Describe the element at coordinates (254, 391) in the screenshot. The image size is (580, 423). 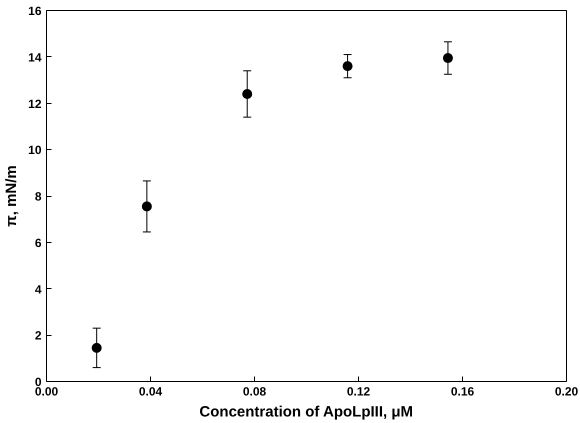
I see `x-tick-label: 0.08` at that location.